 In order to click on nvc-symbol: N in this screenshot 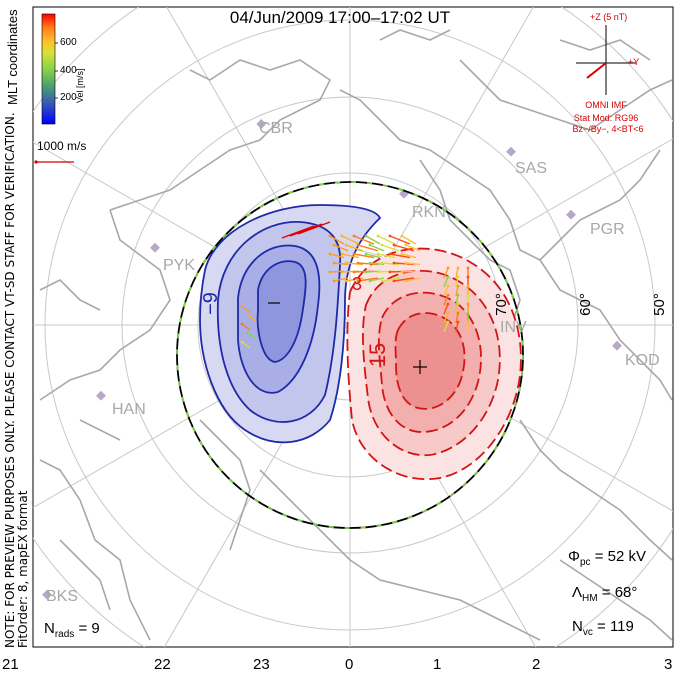, I will do `click(577, 626)`.